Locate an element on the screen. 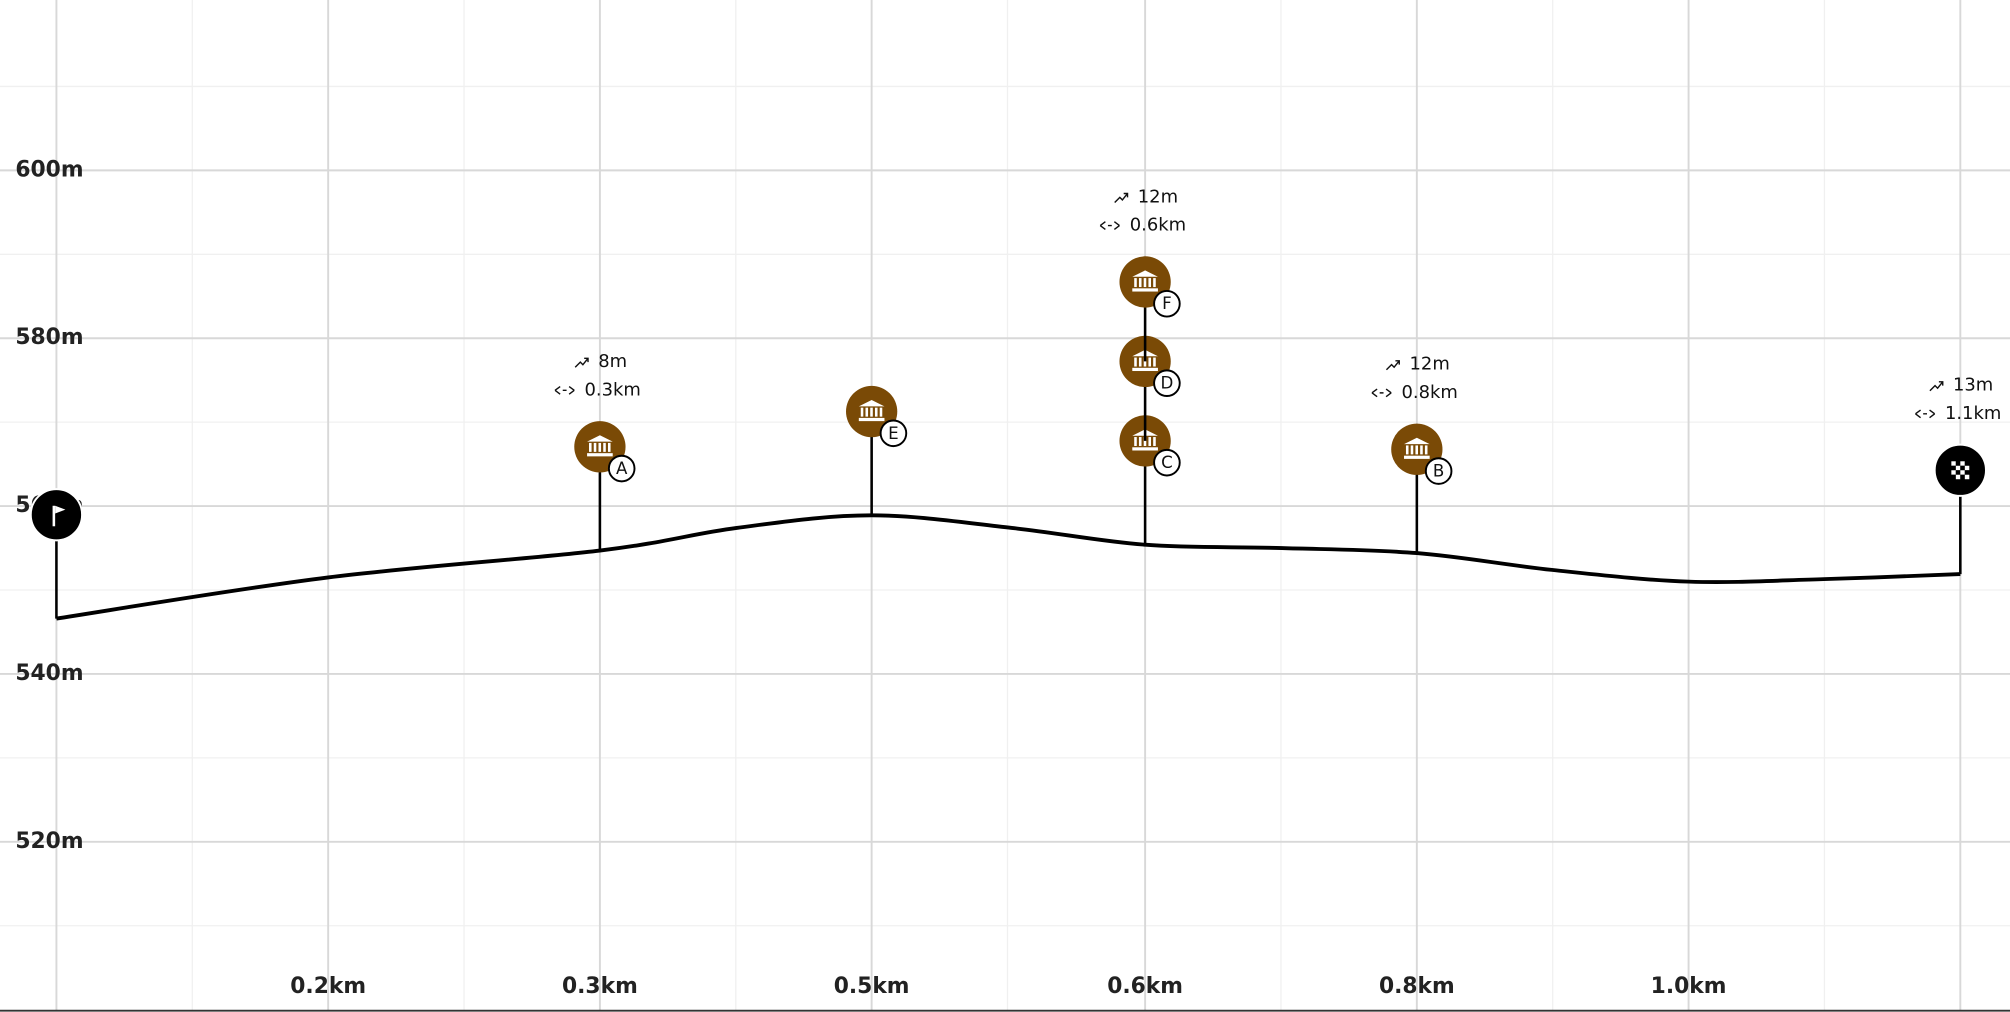  distance-label: 1.1km is located at coordinates (1973, 413).